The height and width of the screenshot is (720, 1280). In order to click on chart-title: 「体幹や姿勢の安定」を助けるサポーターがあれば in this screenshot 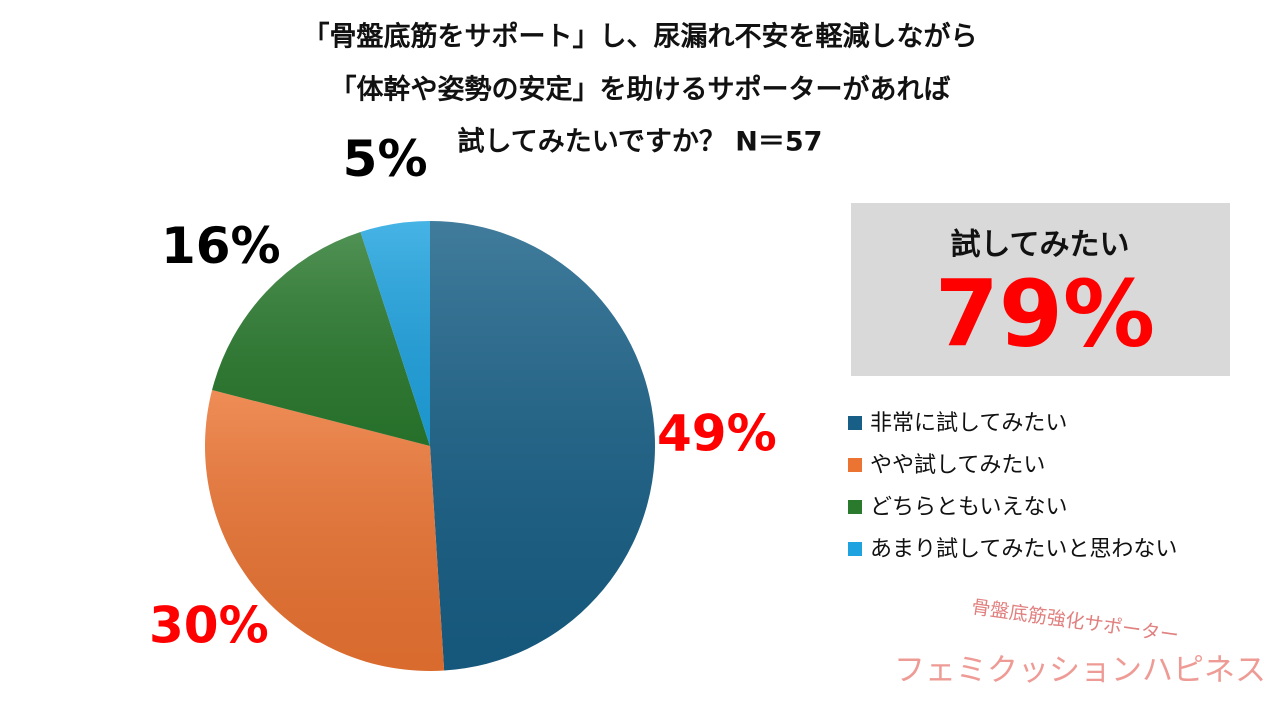, I will do `click(640, 90)`.